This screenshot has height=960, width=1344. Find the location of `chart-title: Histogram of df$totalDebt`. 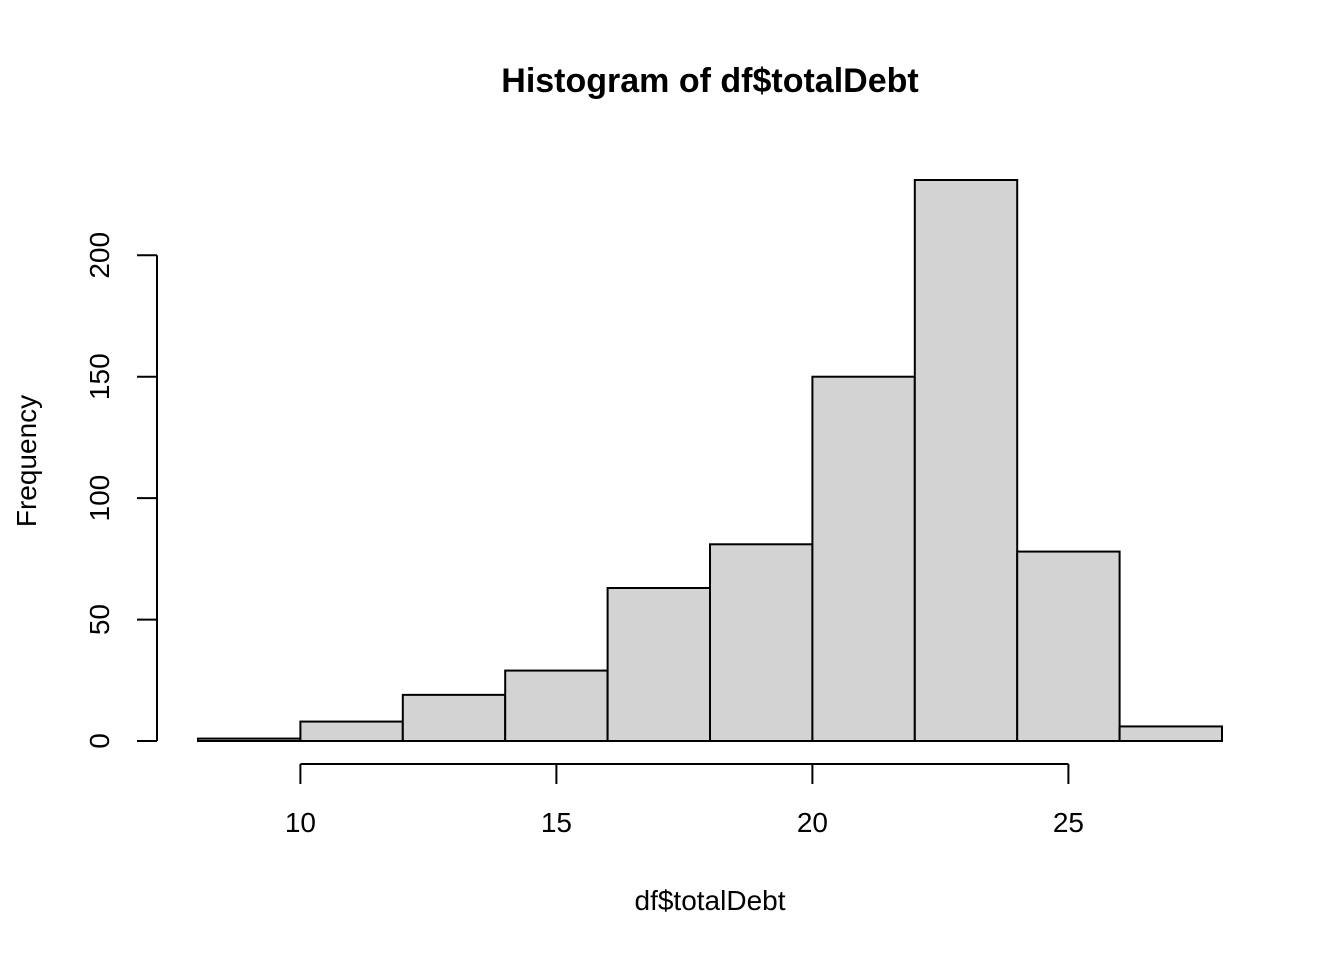

chart-title: Histogram of df$totalDebt is located at coordinates (709, 81).